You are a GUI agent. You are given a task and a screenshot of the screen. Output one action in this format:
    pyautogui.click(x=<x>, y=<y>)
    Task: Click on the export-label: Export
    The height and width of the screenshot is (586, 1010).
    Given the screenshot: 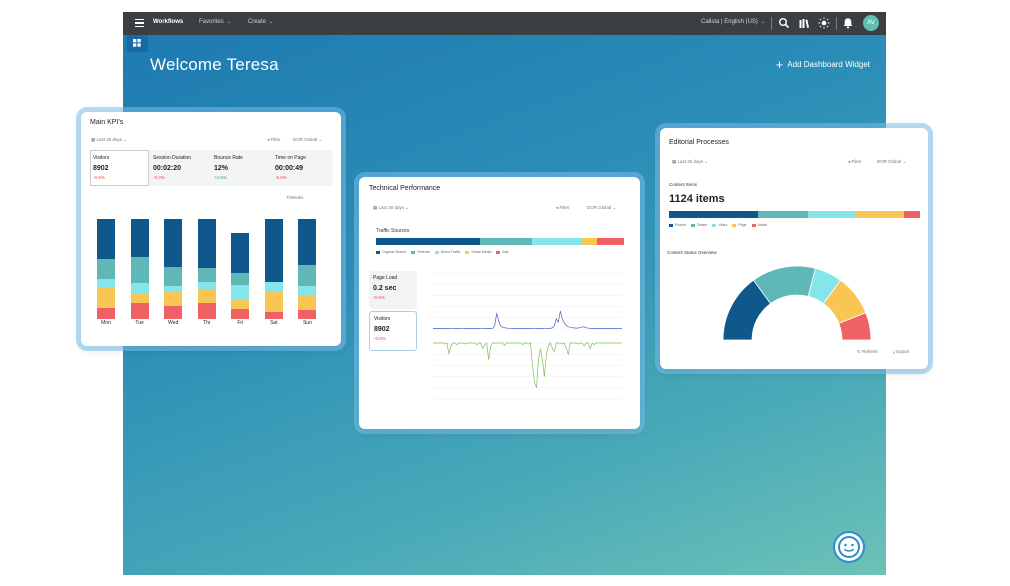 What is the action you would take?
    pyautogui.click(x=903, y=351)
    